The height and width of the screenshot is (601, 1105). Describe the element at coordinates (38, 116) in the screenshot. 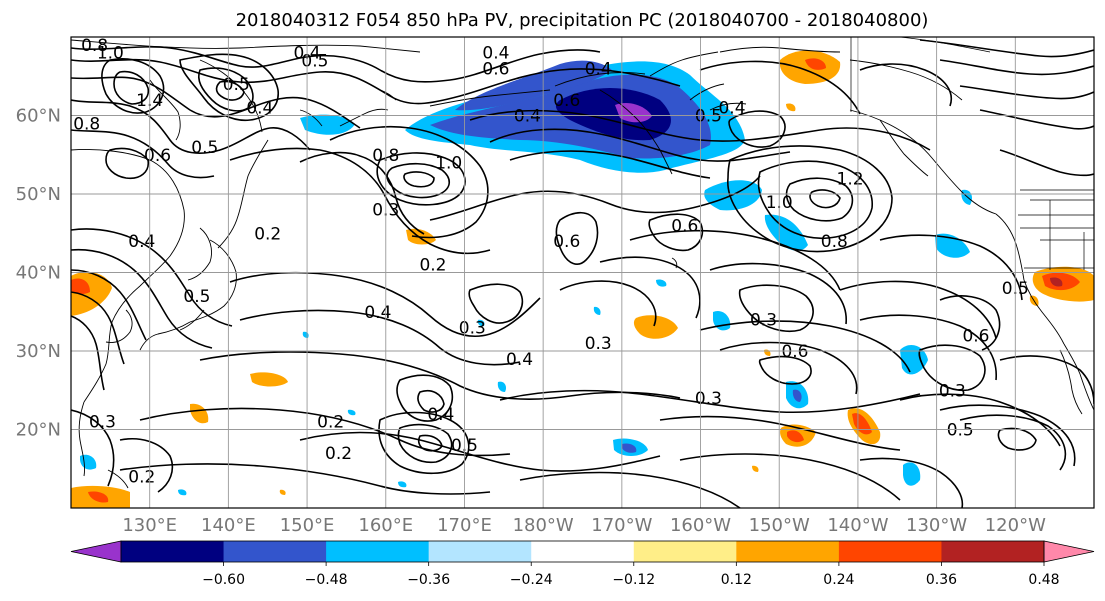

I see `latitude-label: 60°N` at that location.